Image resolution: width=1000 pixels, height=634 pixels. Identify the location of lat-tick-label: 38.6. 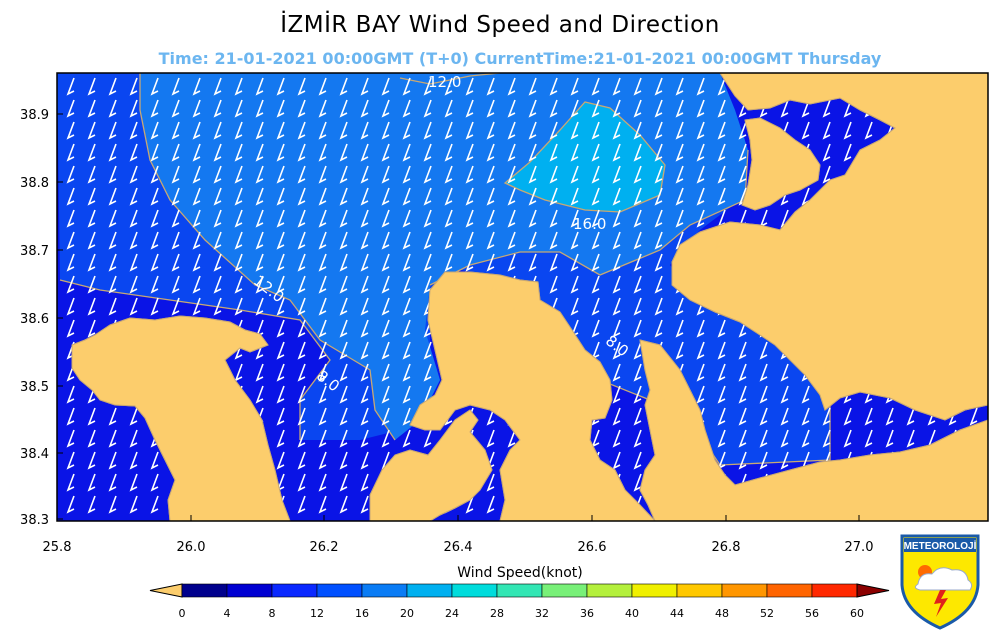
(34, 319).